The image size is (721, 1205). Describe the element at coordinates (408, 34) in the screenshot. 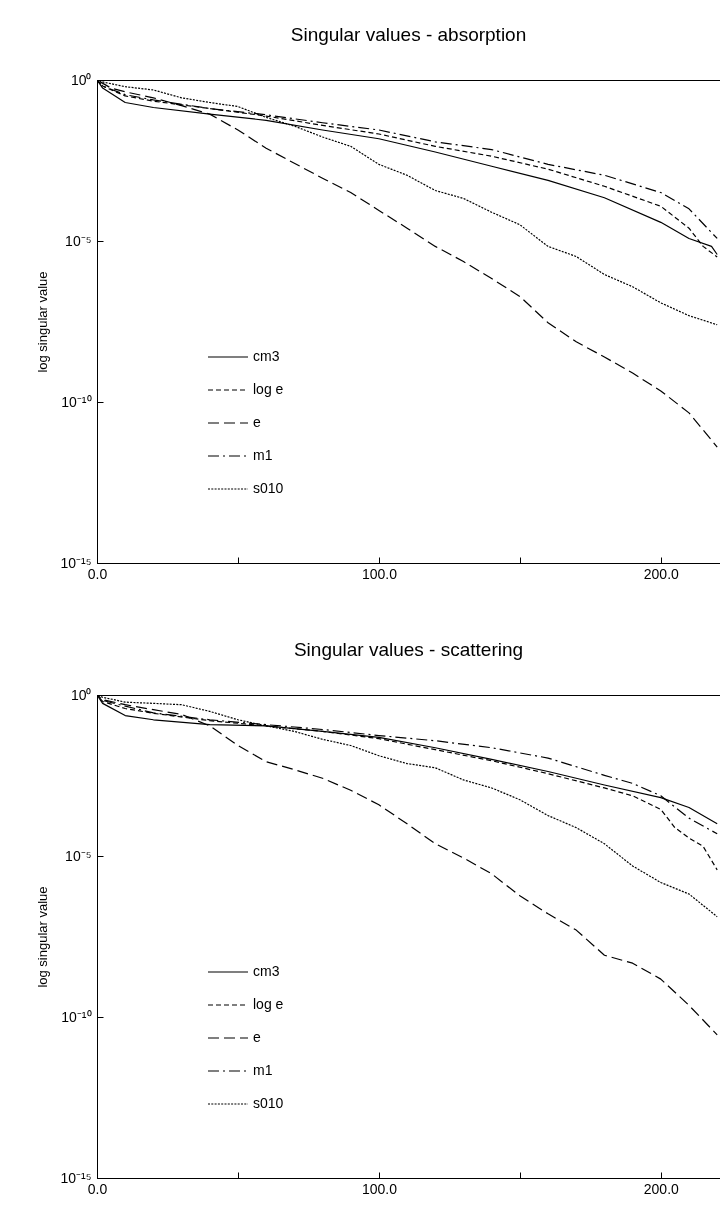

I see `chart-title: Singular values - absorption` at that location.